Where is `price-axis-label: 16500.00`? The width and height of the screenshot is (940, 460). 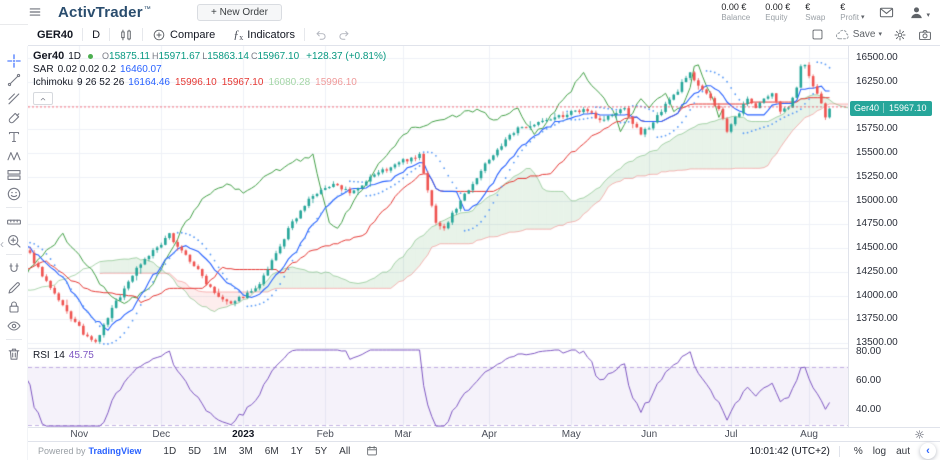 price-axis-label: 16500.00 is located at coordinates (877, 57).